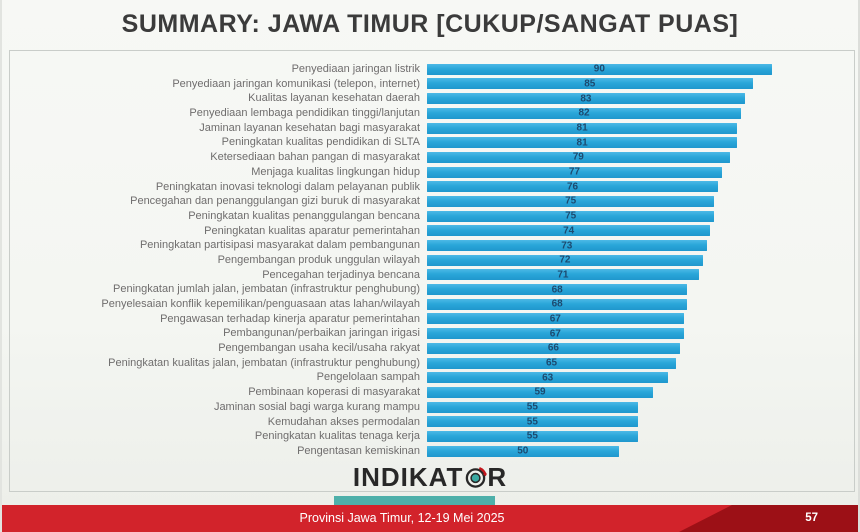  Describe the element at coordinates (319, 348) in the screenshot. I see `category-label: Pengembangan usaha kecil/usaha rakyat` at that location.